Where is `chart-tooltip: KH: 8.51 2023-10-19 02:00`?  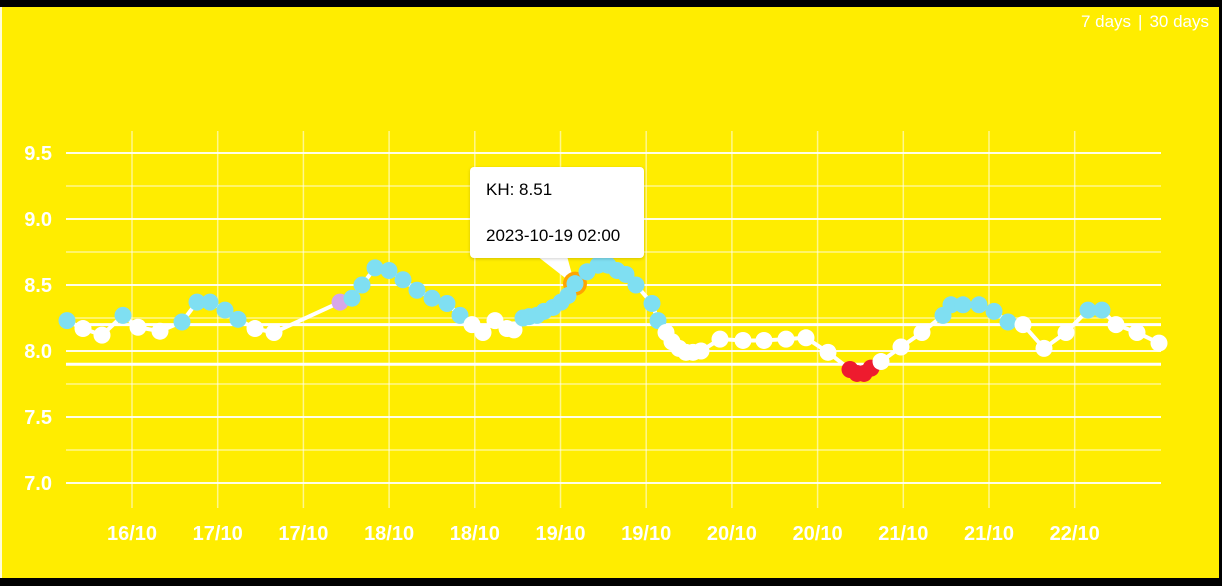 chart-tooltip: KH: 8.51 2023-10-19 02:00 is located at coordinates (557, 212).